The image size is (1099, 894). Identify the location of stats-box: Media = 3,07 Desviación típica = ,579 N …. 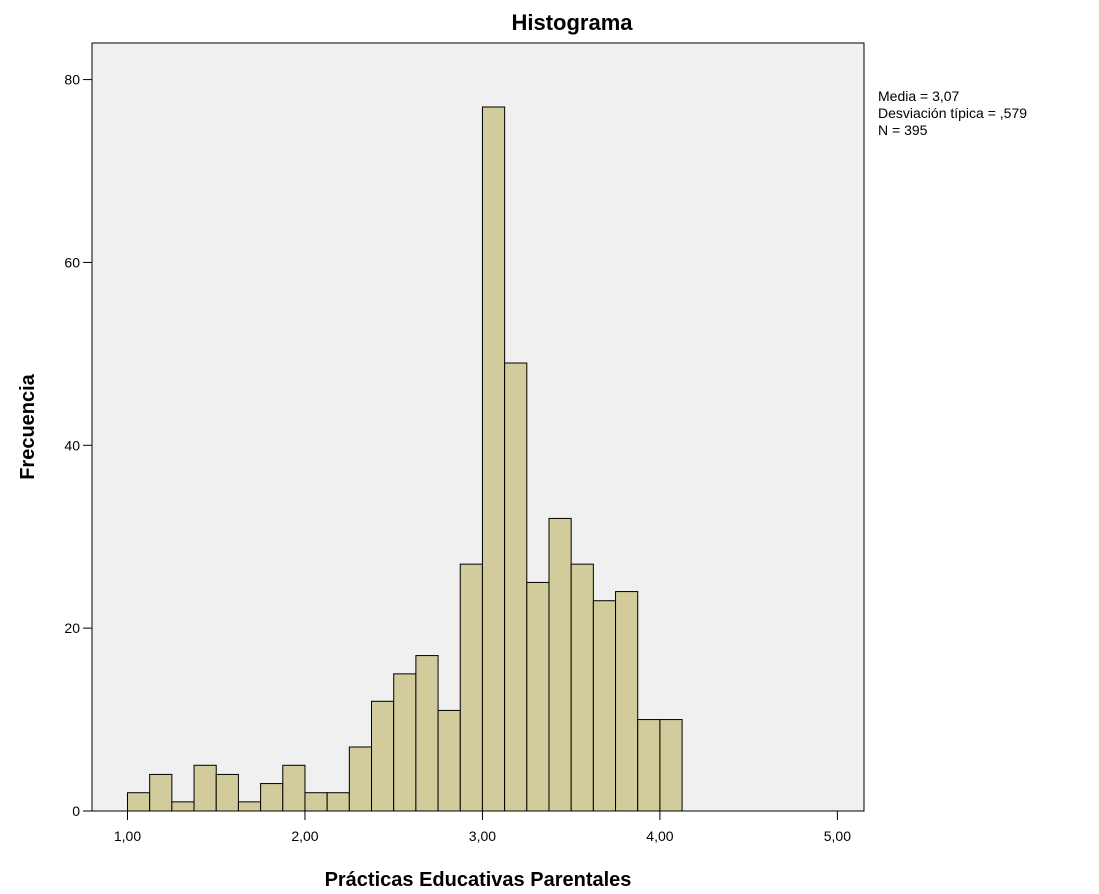
(952, 113).